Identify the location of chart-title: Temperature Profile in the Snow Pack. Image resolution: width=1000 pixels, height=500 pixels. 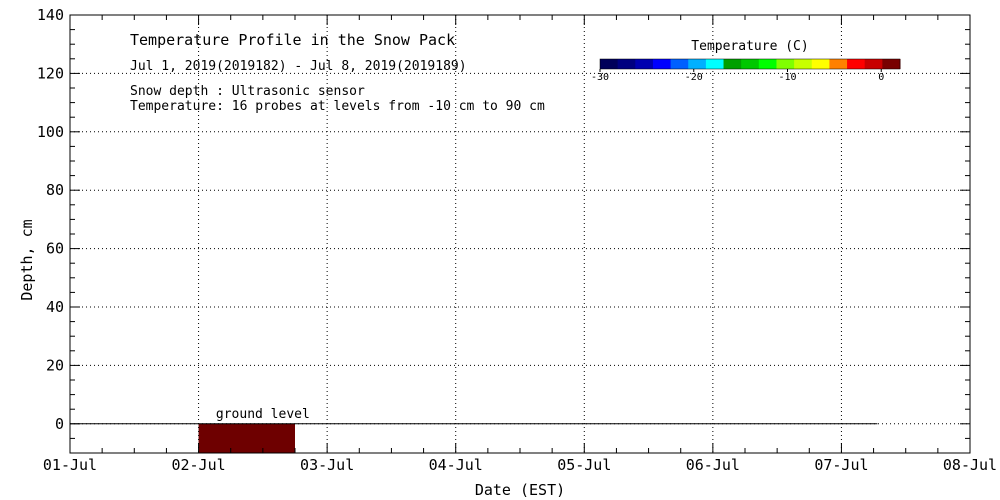
(292, 40).